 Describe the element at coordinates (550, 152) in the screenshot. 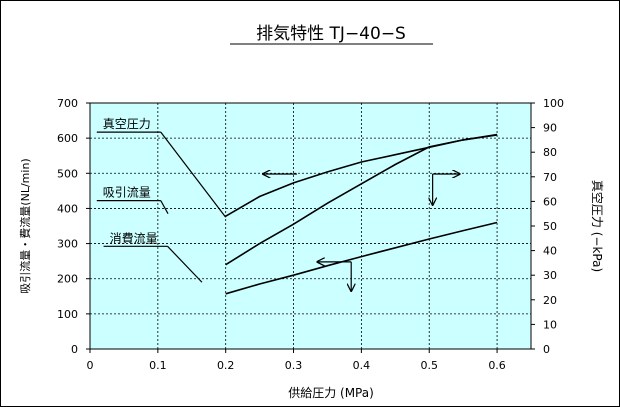

I see `y-right-tick-label: 80` at that location.